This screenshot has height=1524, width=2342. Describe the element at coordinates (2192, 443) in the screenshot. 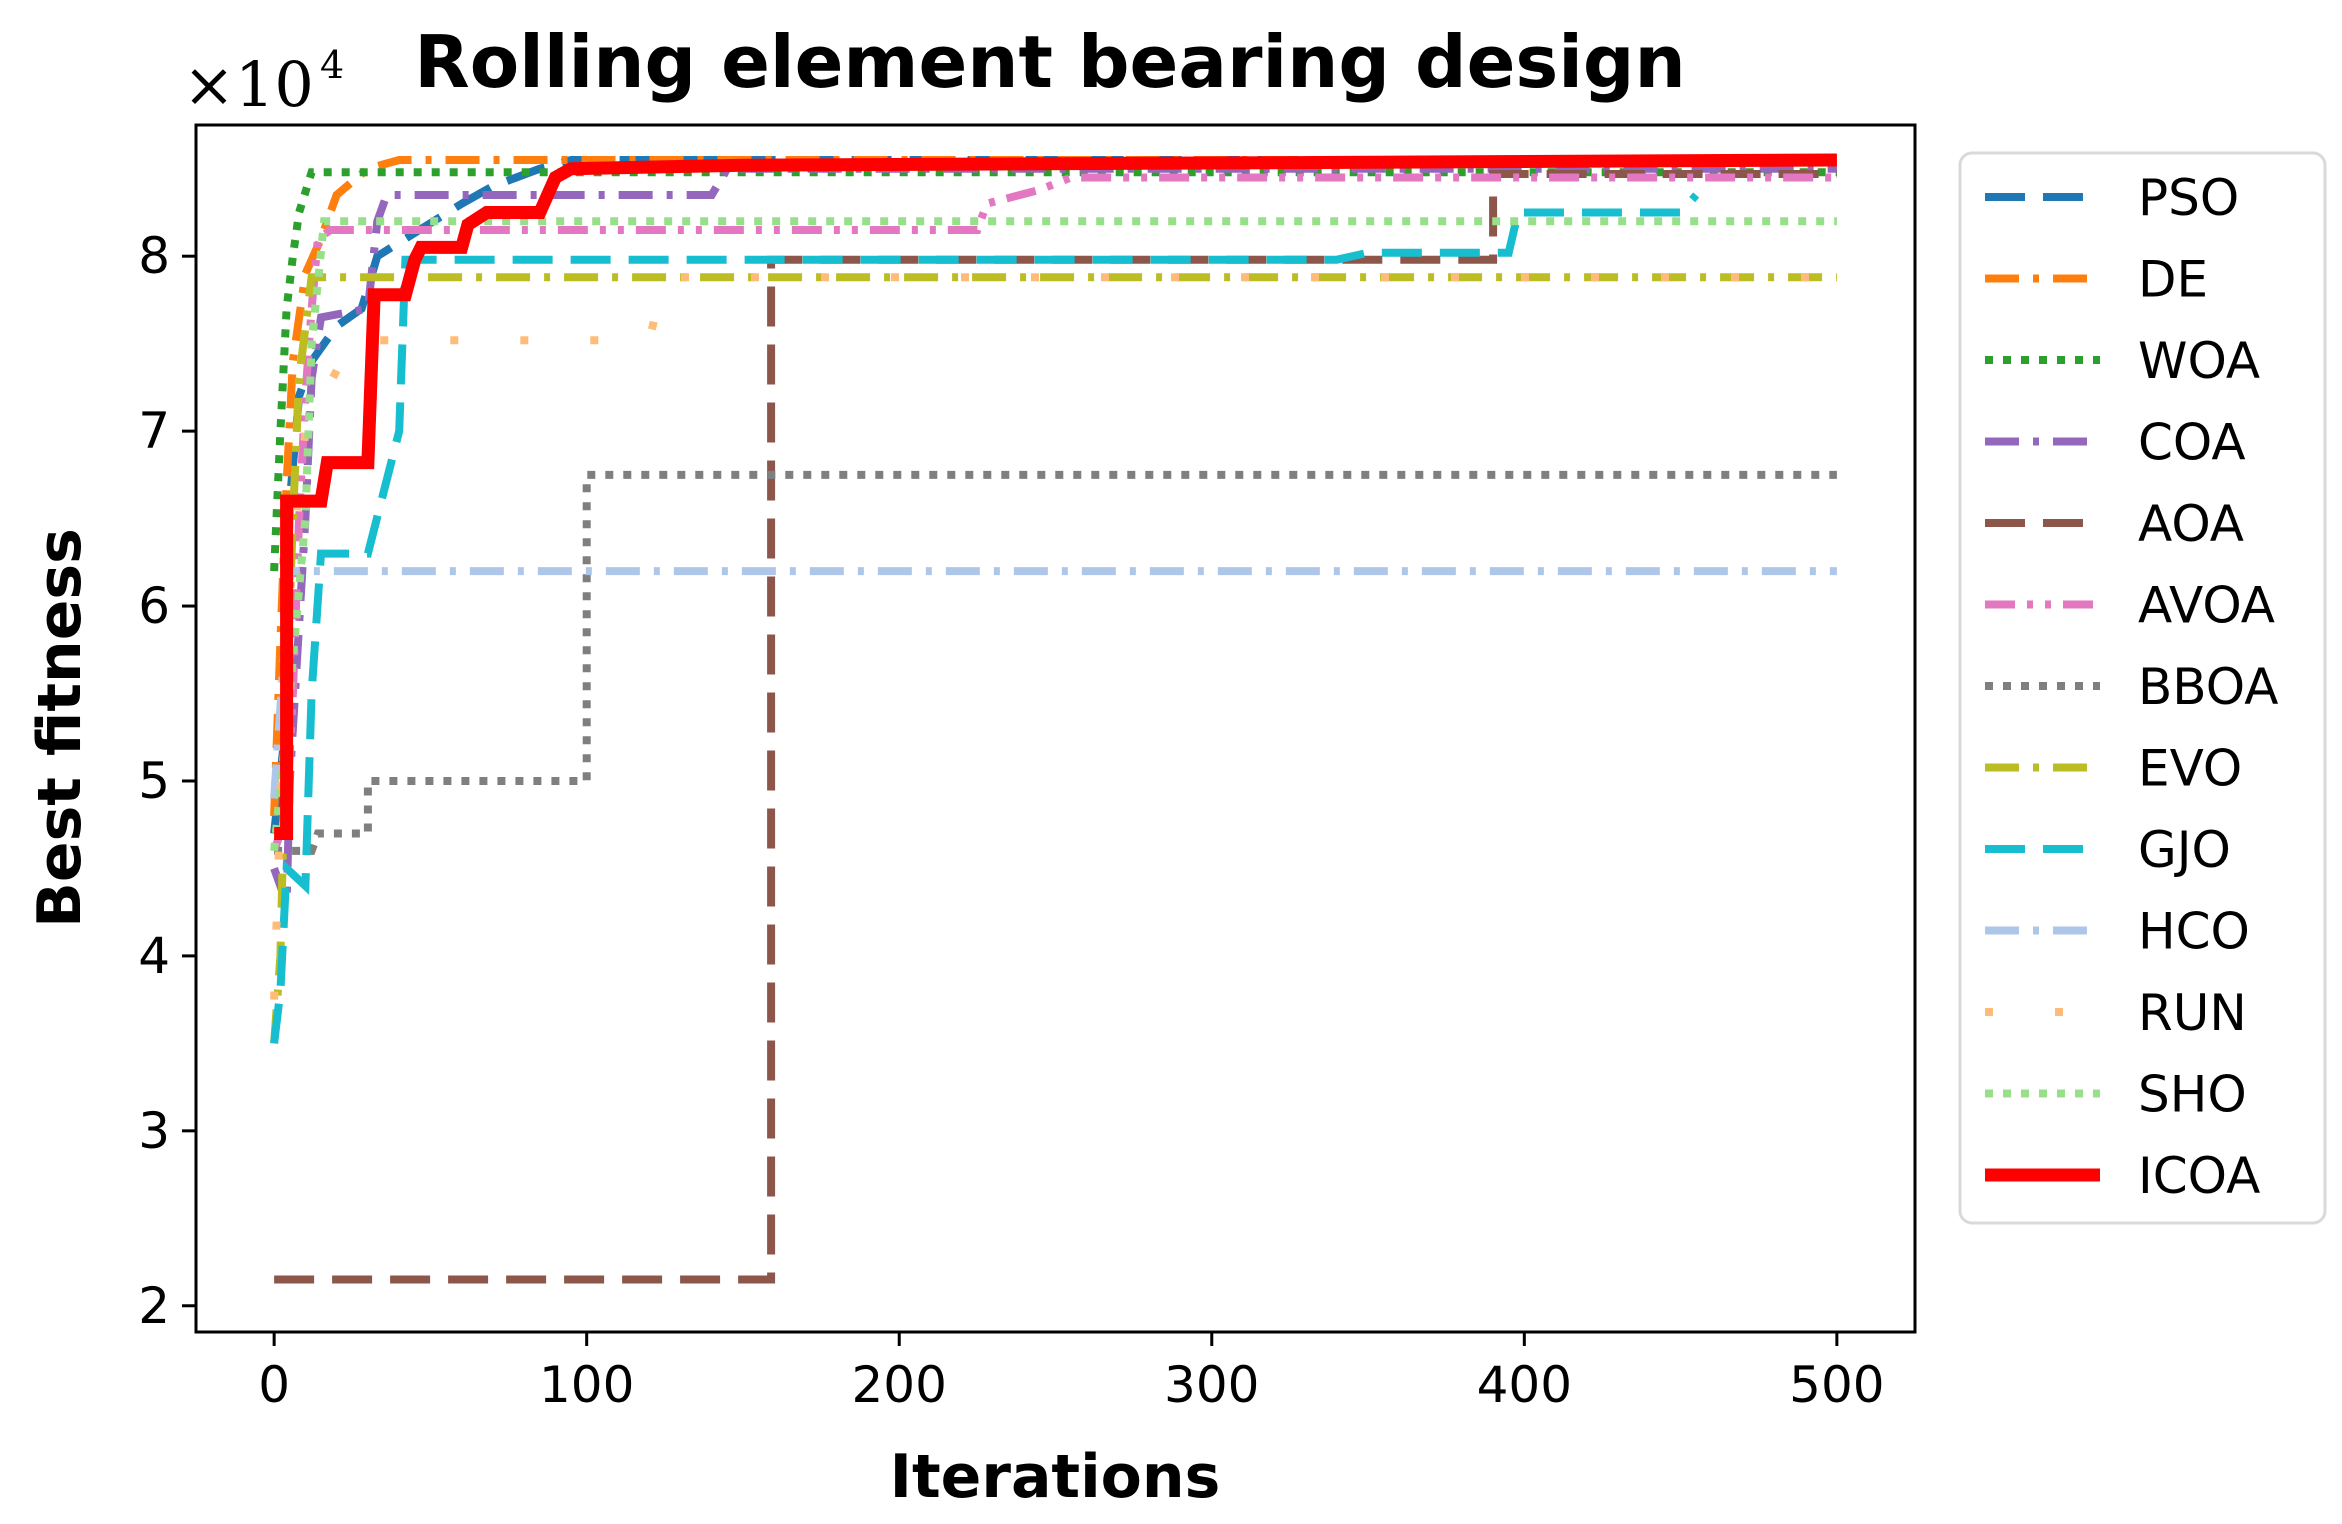

I see `legend-label: COA` at that location.